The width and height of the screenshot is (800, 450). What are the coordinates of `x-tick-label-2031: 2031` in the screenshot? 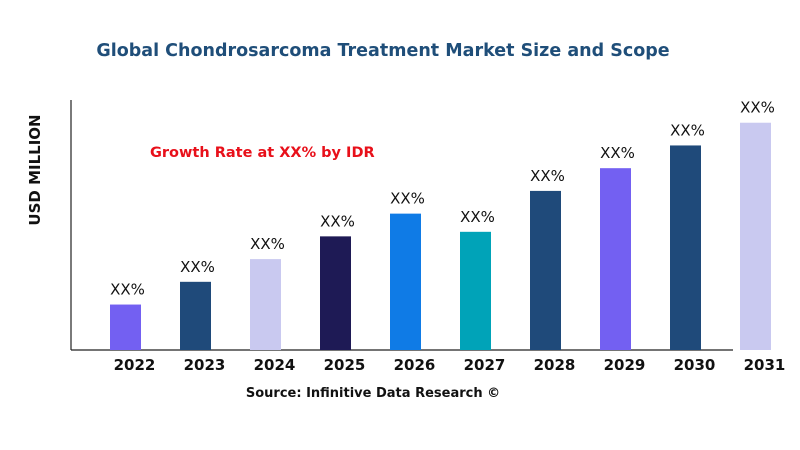 It's located at (765, 365).